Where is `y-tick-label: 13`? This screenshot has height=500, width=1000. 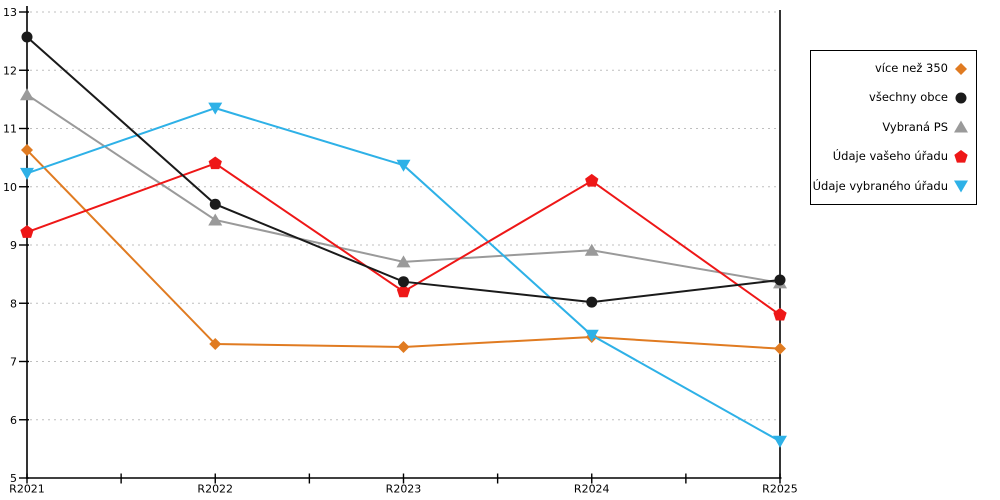 y-tick-label: 13 is located at coordinates (10, 12).